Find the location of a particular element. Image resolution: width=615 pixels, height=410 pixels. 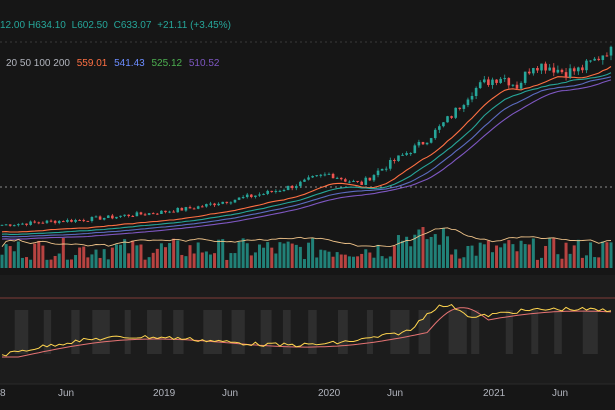

high-label: H is located at coordinates (32, 25).